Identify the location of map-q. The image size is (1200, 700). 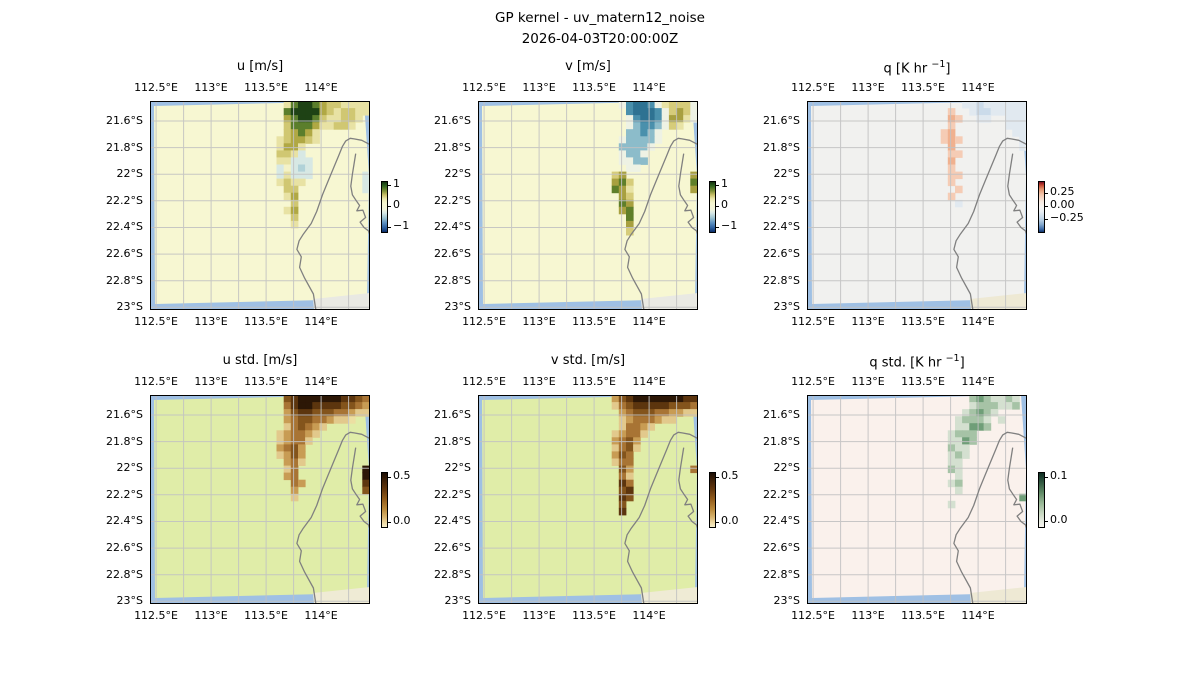
(917, 205).